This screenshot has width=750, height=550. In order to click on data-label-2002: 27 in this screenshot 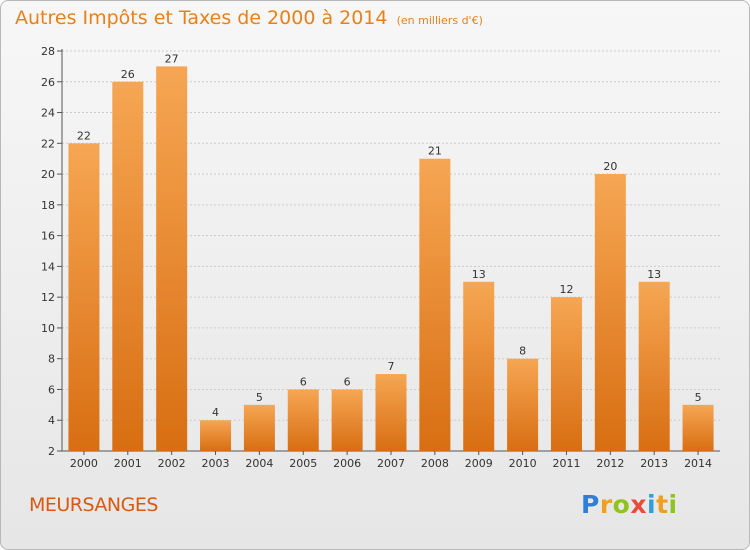, I will do `click(172, 58)`.